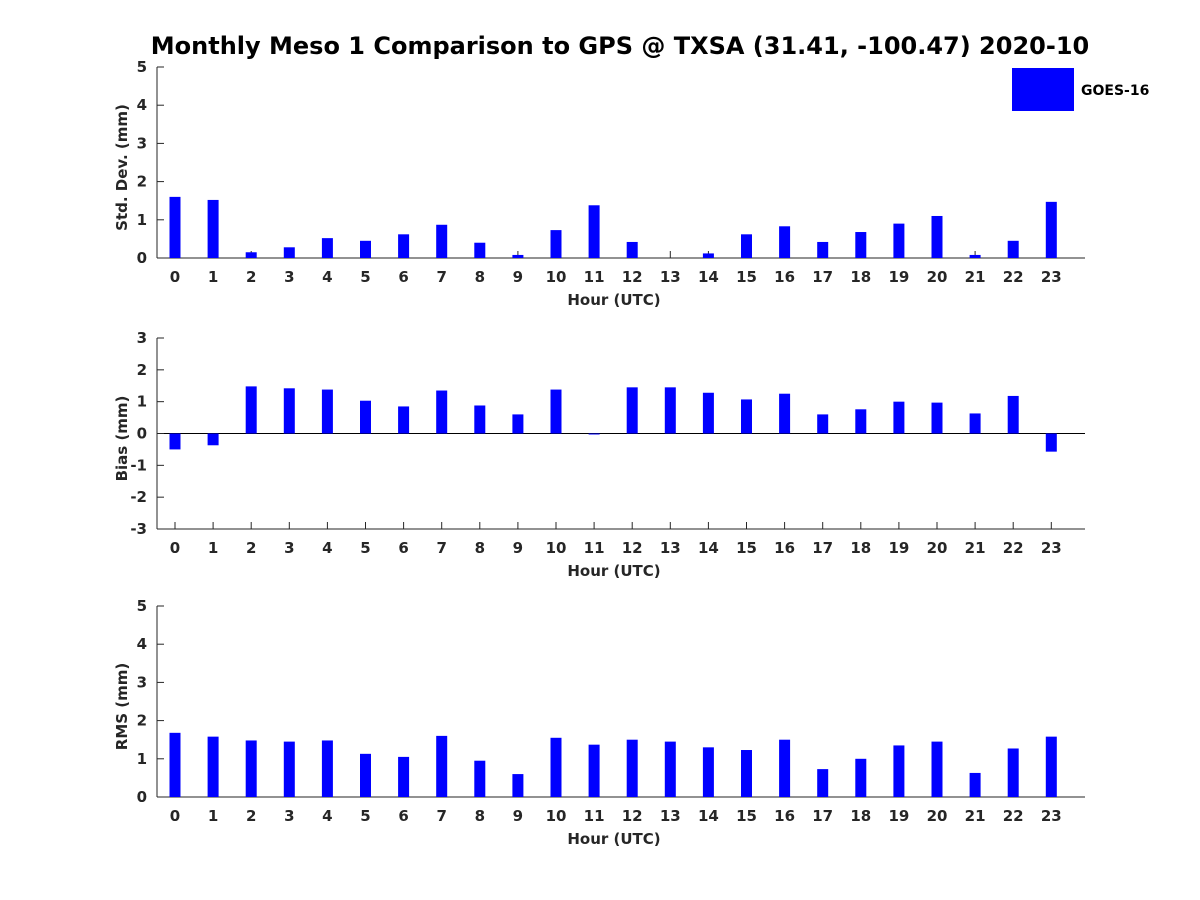 Image resolution: width=1200 pixels, height=900 pixels. What do you see at coordinates (289, 816) in the screenshot?
I see `rms-x-tick-label: 3` at bounding box center [289, 816].